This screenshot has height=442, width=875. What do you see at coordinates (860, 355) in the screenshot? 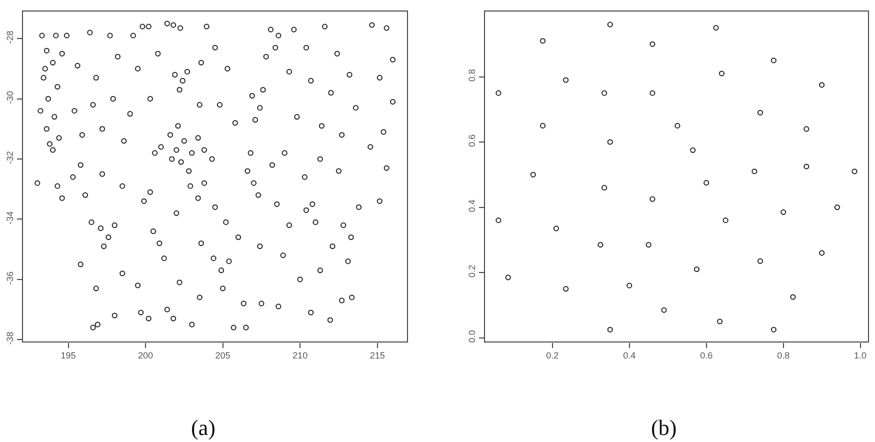
I see `x-tick-label: 1.0` at bounding box center [860, 355].